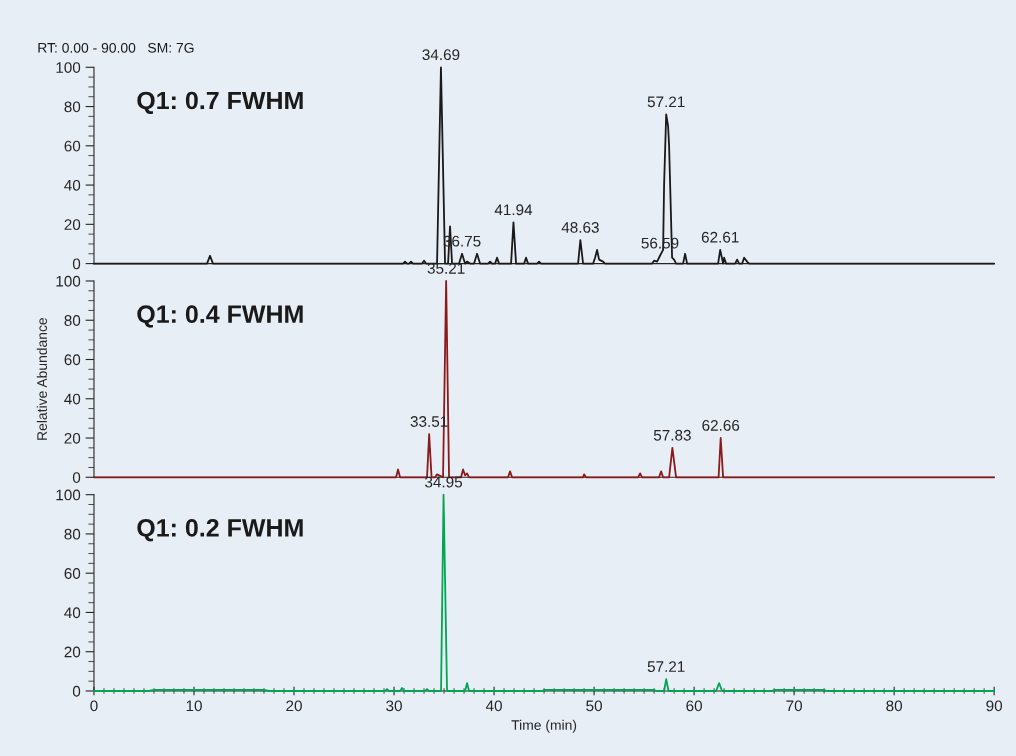  I want to click on annotation: 34.69, so click(441, 55).